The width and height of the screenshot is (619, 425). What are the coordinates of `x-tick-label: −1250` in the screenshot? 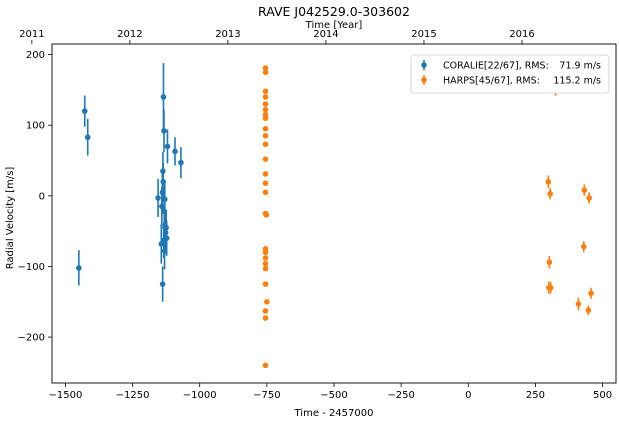 It's located at (133, 395).